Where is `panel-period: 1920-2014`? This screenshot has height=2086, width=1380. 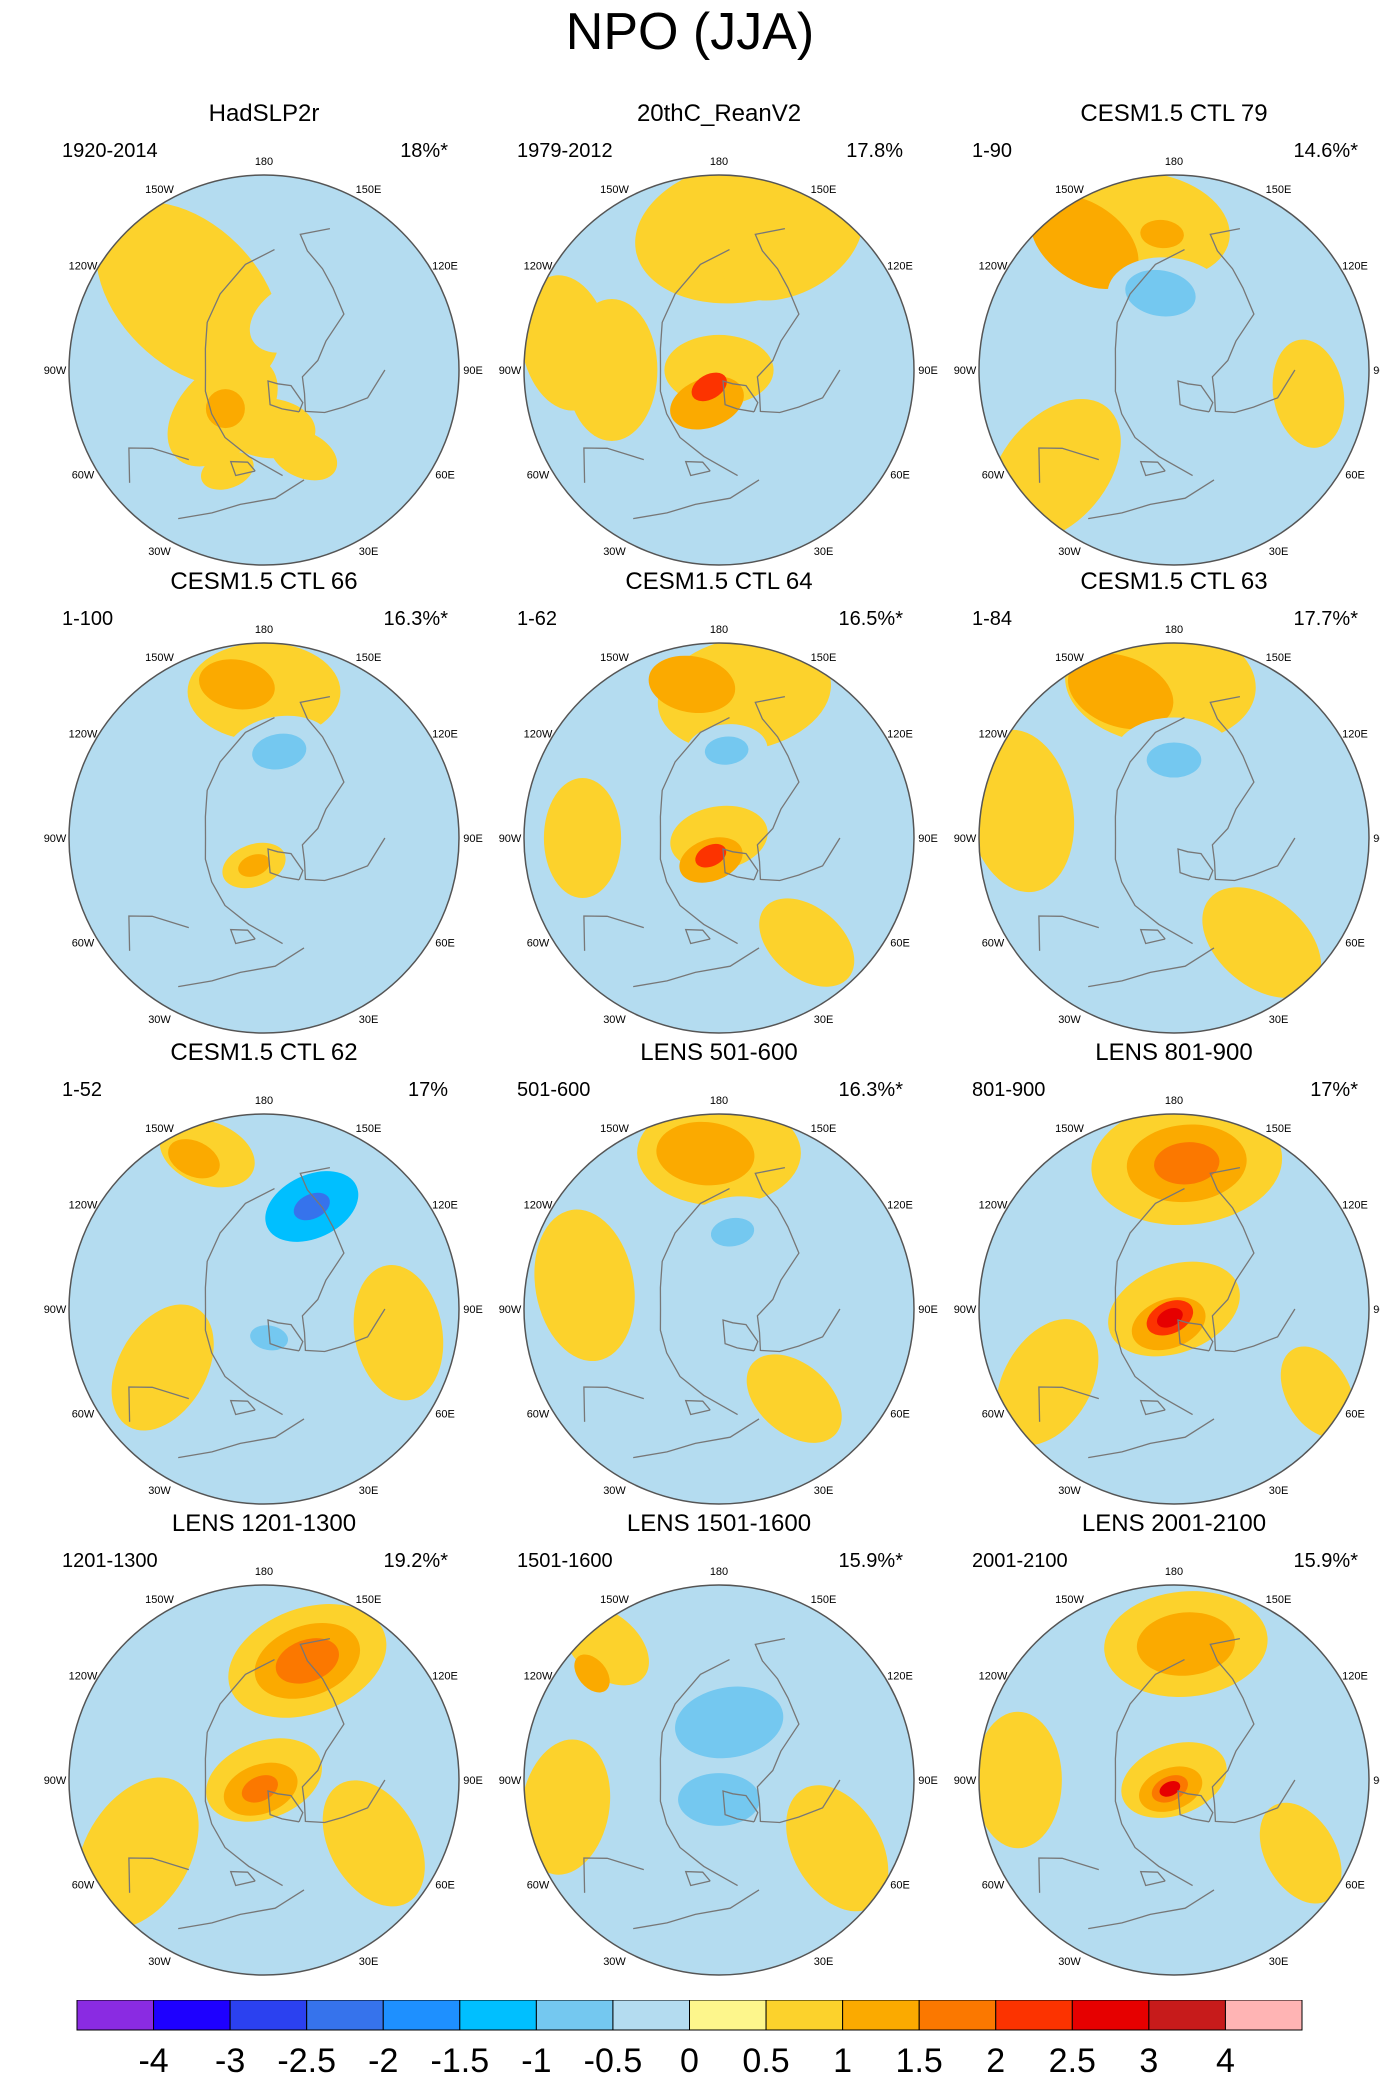
panel-period: 1920-2014 is located at coordinates (110, 151).